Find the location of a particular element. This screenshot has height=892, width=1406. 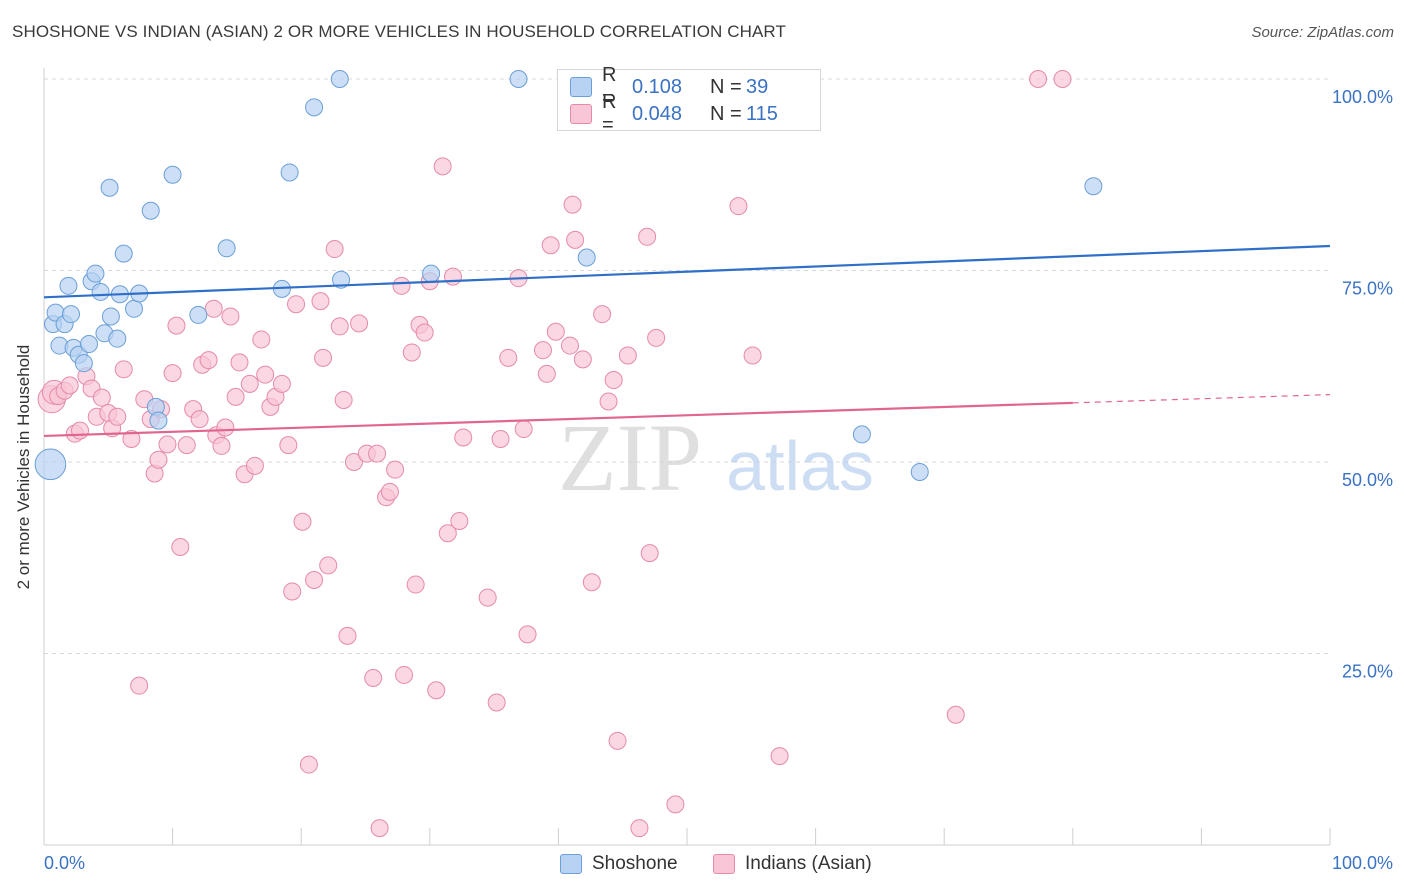

source-label: Source: ZipAtlas.com is located at coordinates (1322, 32).